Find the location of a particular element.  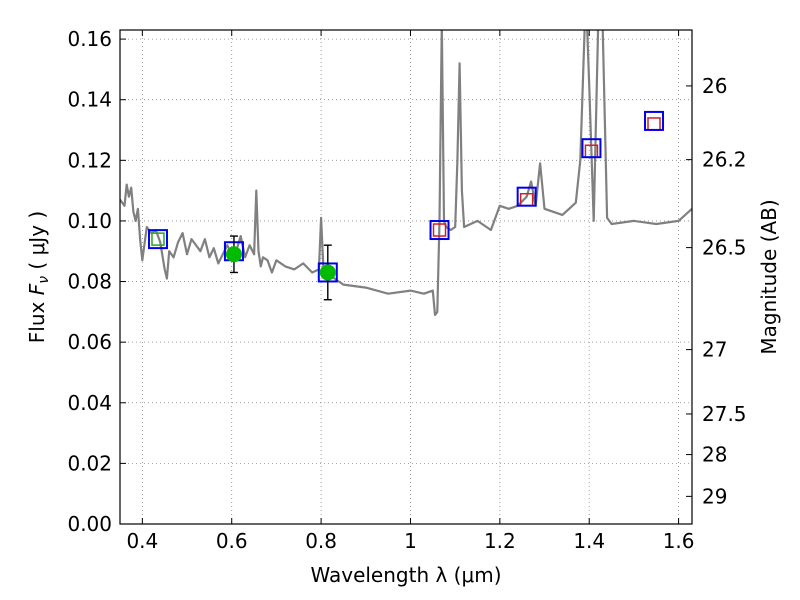

y-axis-label: Flux Fν ( μJy ) is located at coordinates (38, 277).